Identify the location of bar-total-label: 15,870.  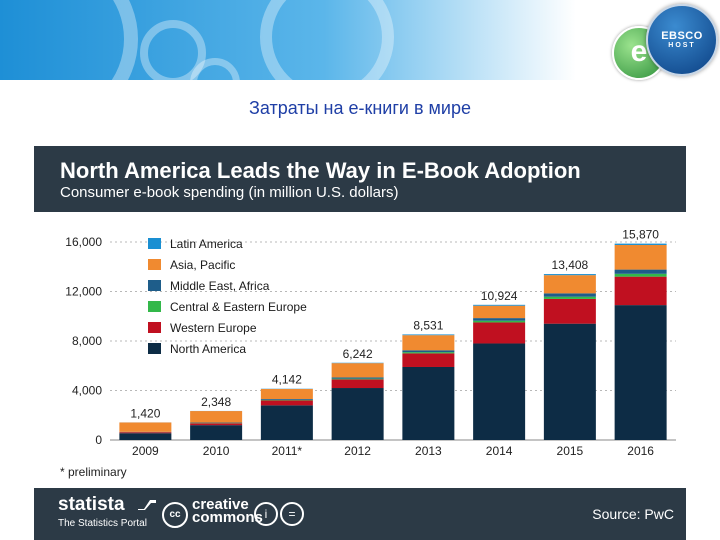
(640, 235).